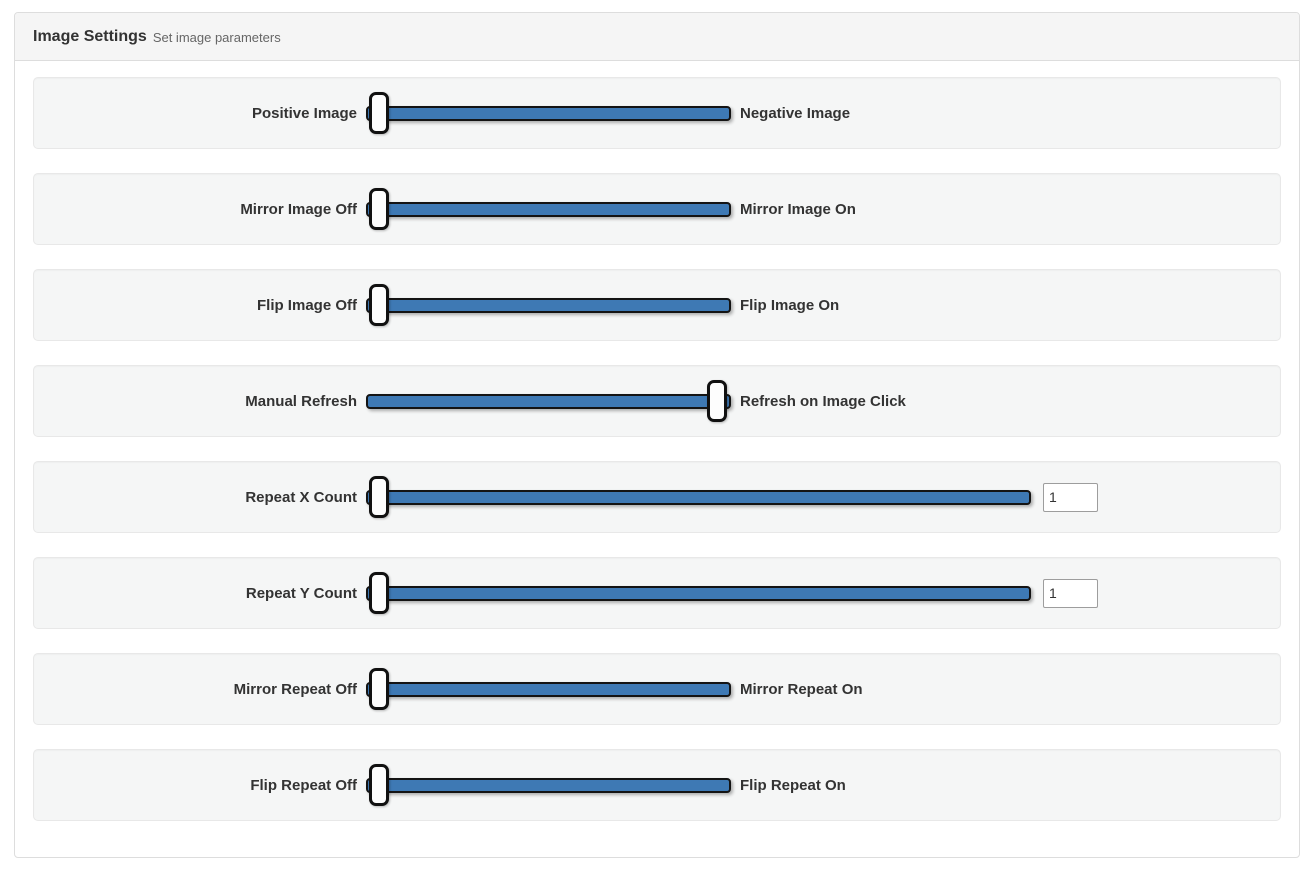  What do you see at coordinates (298, 209) in the screenshot?
I see `slider-left-label: Mirror Image Off` at bounding box center [298, 209].